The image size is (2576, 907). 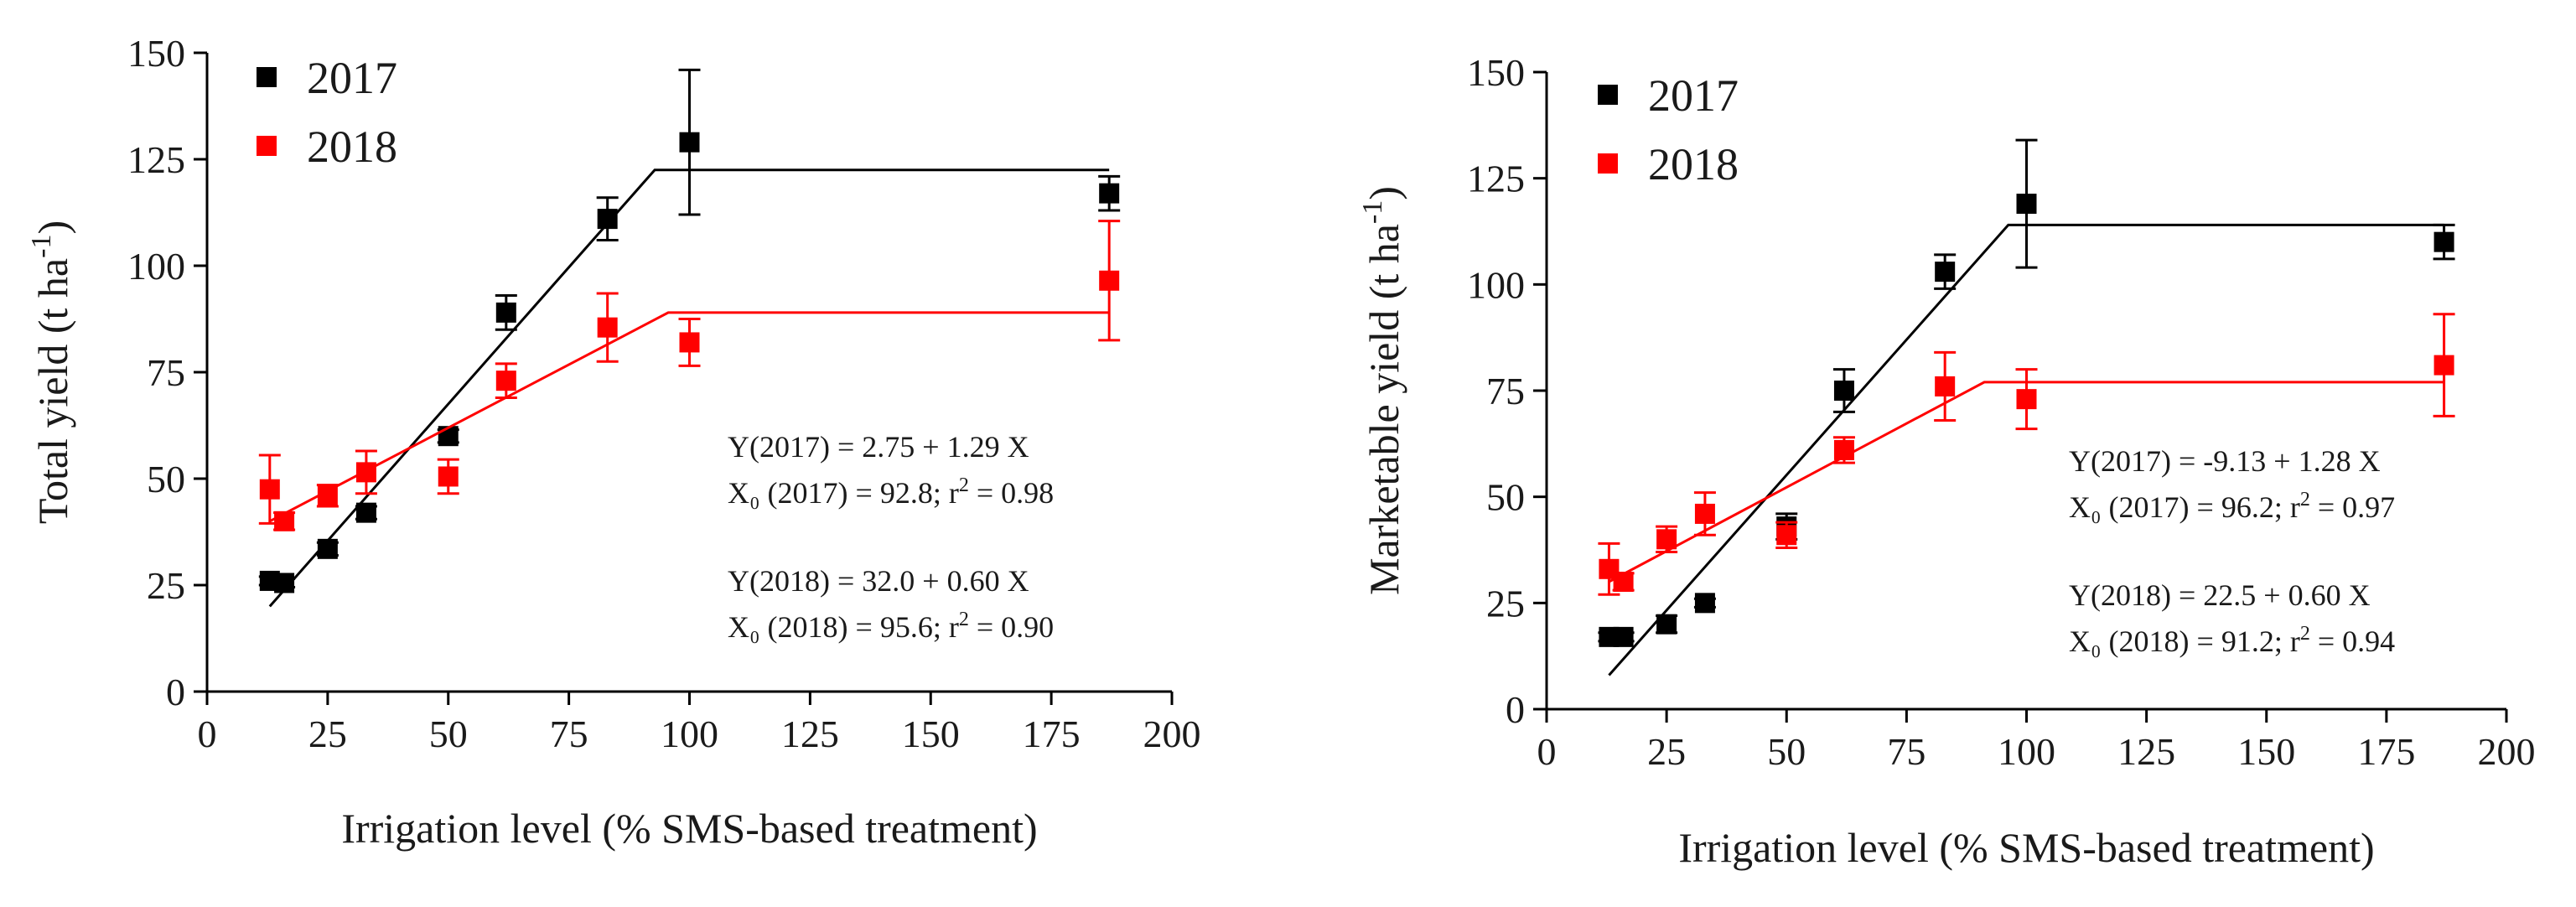 What do you see at coordinates (1011, 493) in the screenshot?
I see `equation-text: = 0.98` at bounding box center [1011, 493].